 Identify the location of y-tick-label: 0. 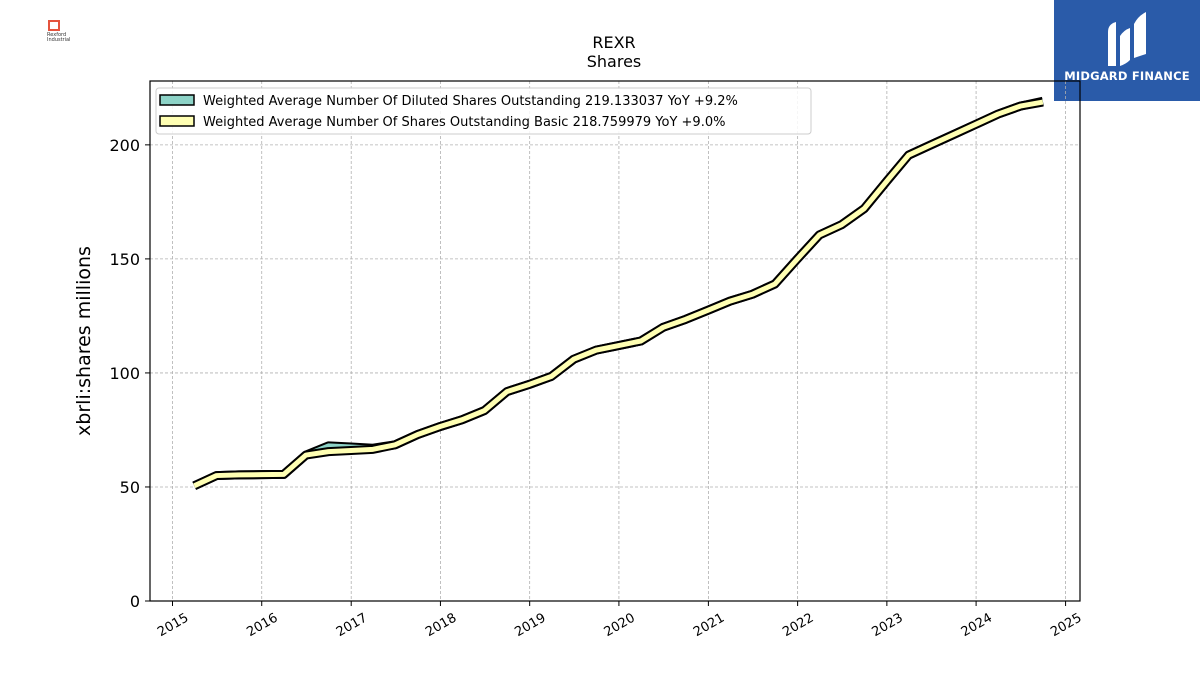
(135, 601).